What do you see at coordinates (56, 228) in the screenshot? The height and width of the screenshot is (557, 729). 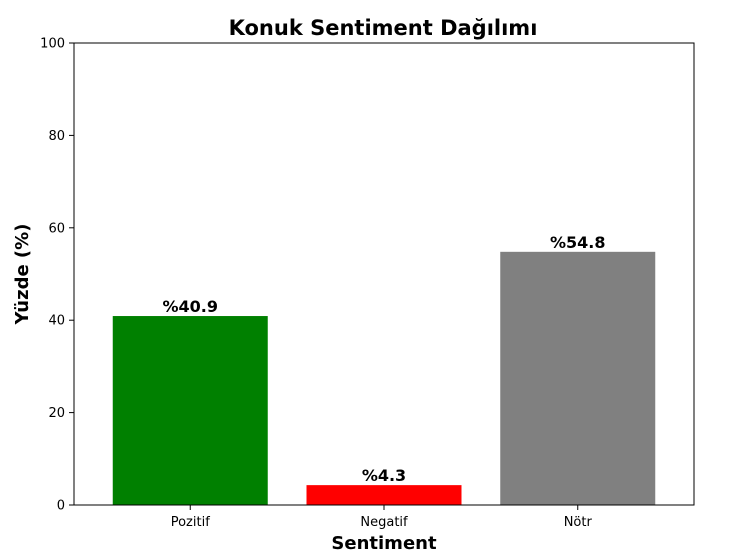 I see `y-tick-label: 60` at bounding box center [56, 228].